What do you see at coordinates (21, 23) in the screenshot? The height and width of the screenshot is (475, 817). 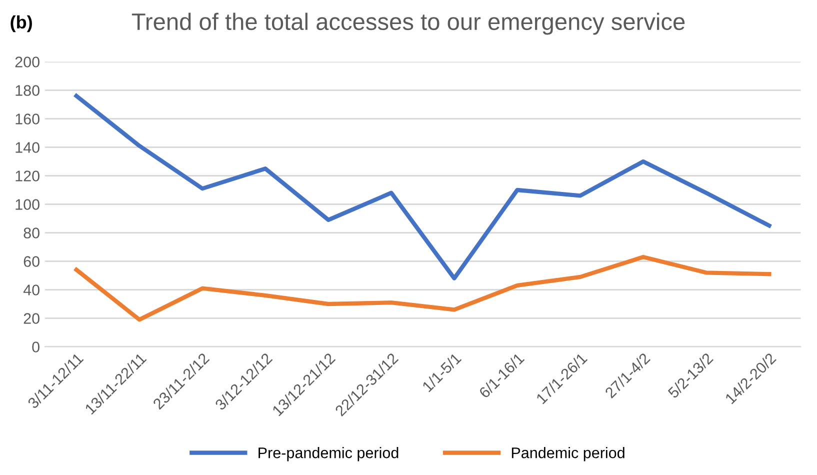 I see `text: (b)` at bounding box center [21, 23].